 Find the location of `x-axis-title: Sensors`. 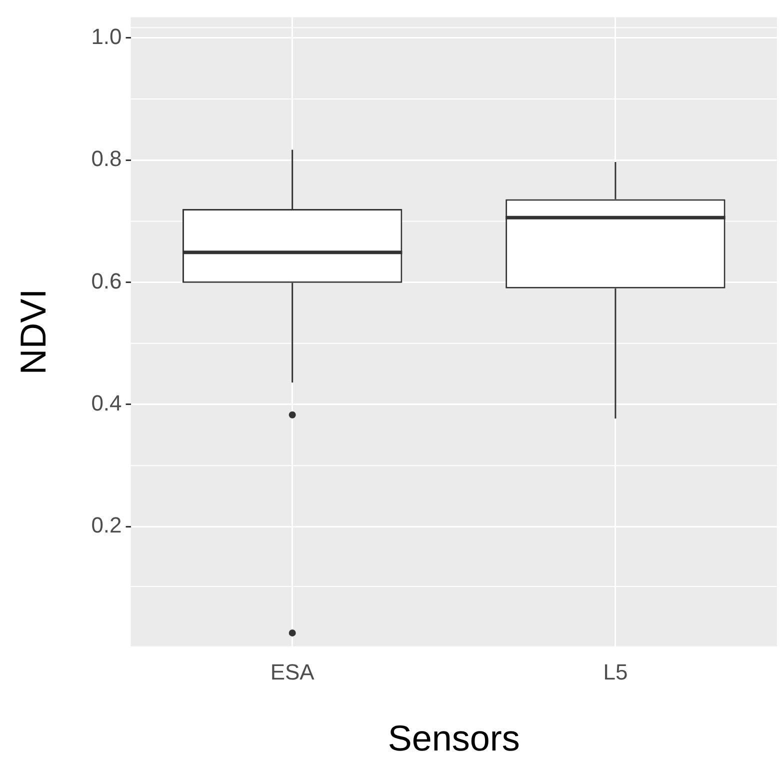

x-axis-title: Sensors is located at coordinates (454, 737).